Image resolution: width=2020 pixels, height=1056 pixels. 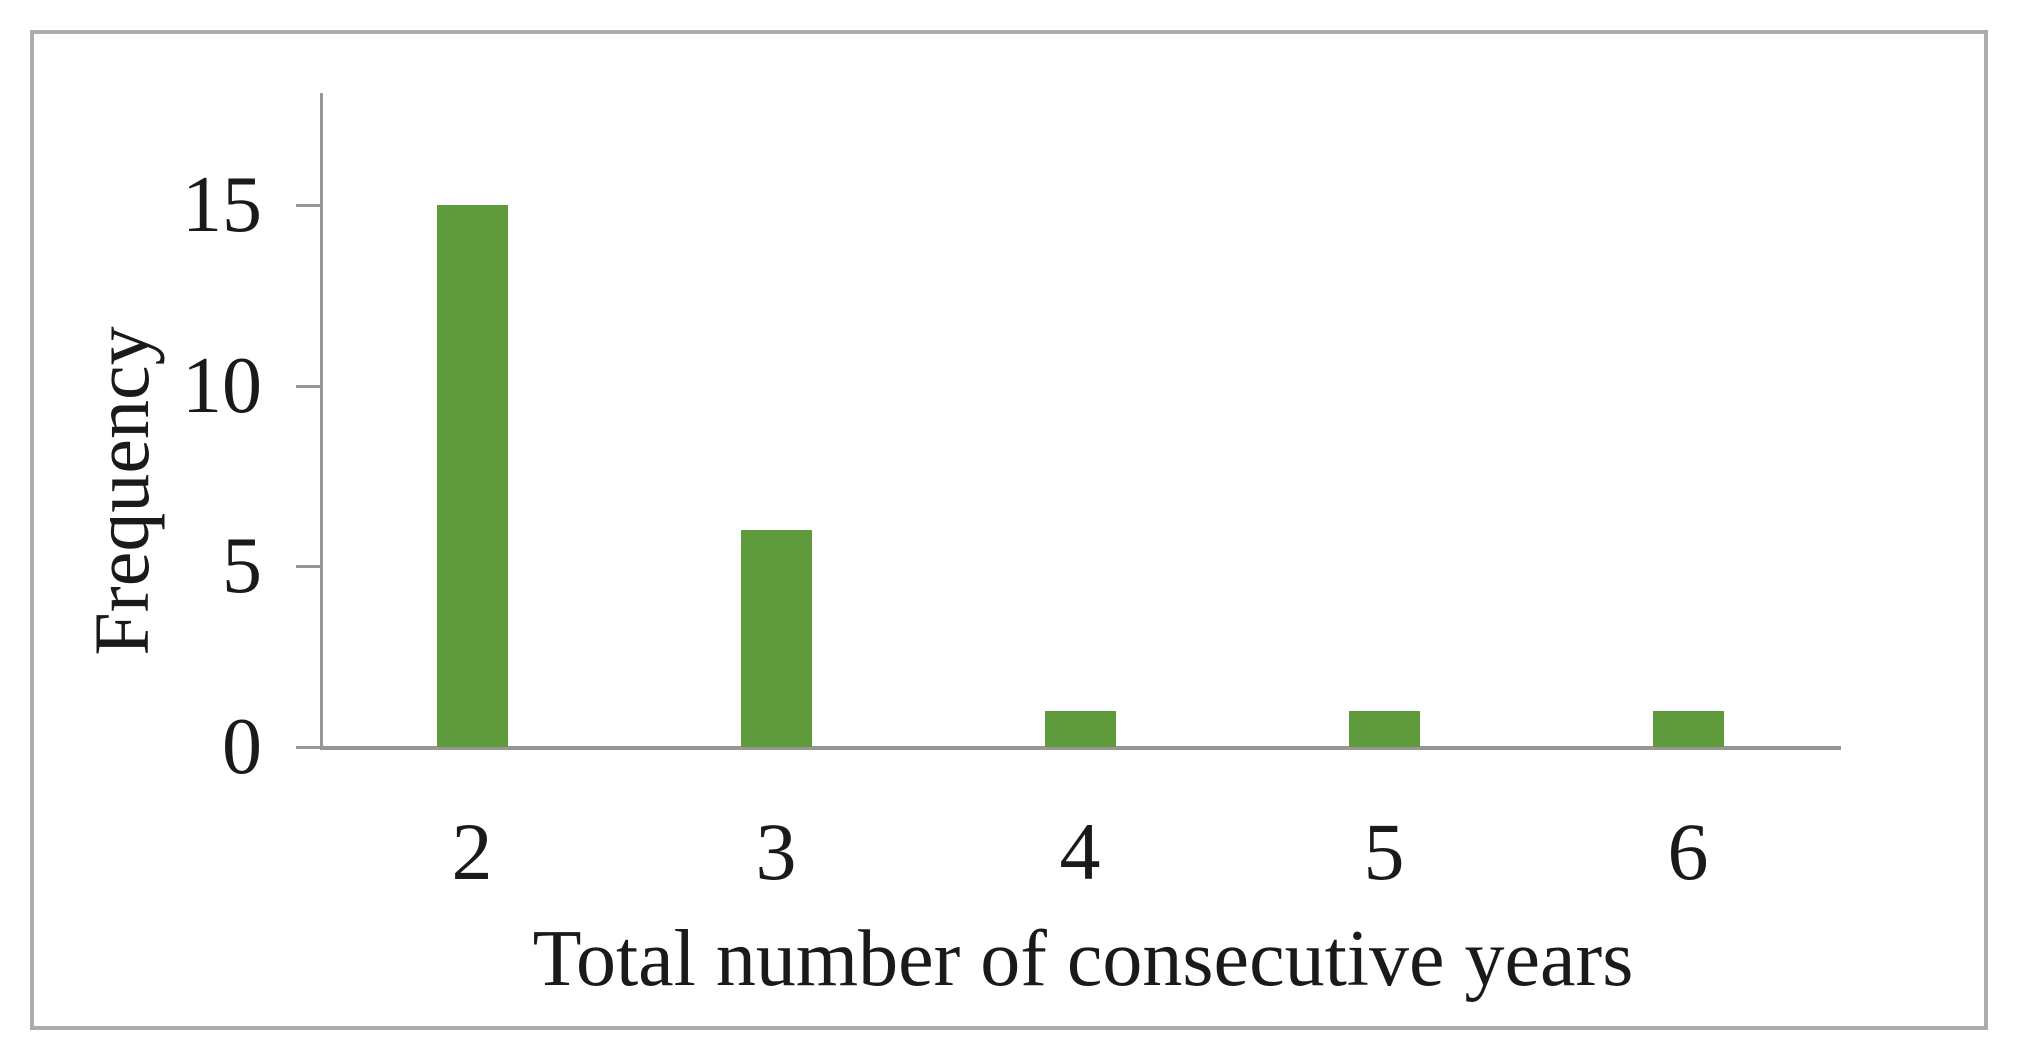 I want to click on x-tick-label: 2, so click(x=472, y=851).